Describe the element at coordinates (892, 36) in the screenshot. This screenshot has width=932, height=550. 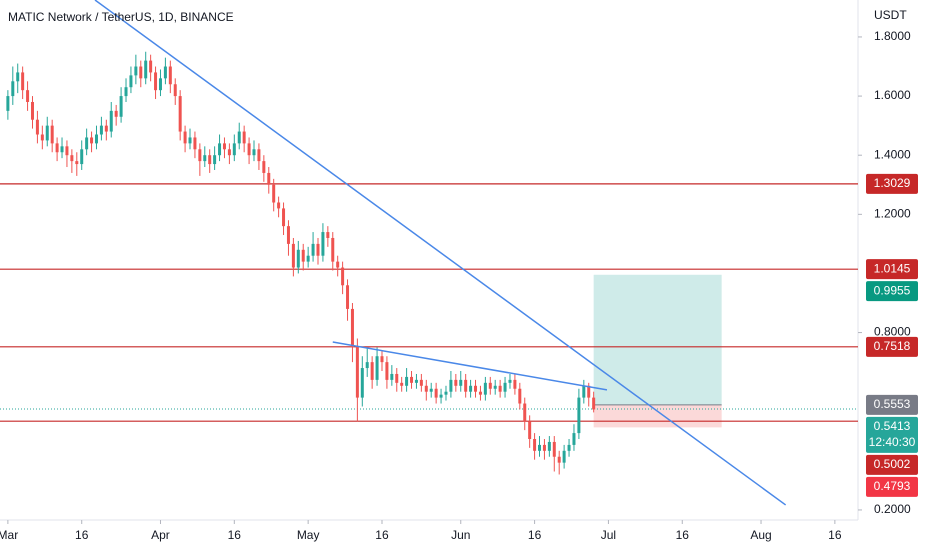
I see `y-tick-label: 1.8000` at that location.